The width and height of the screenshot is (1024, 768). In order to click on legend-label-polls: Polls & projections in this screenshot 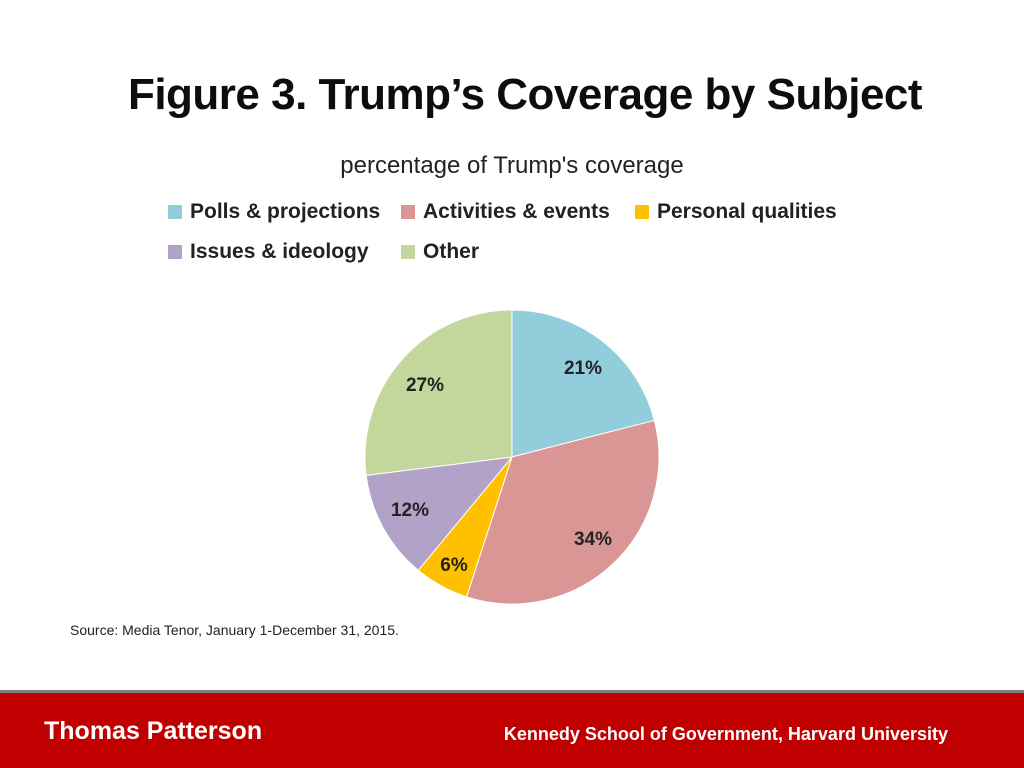, I will do `click(285, 211)`.